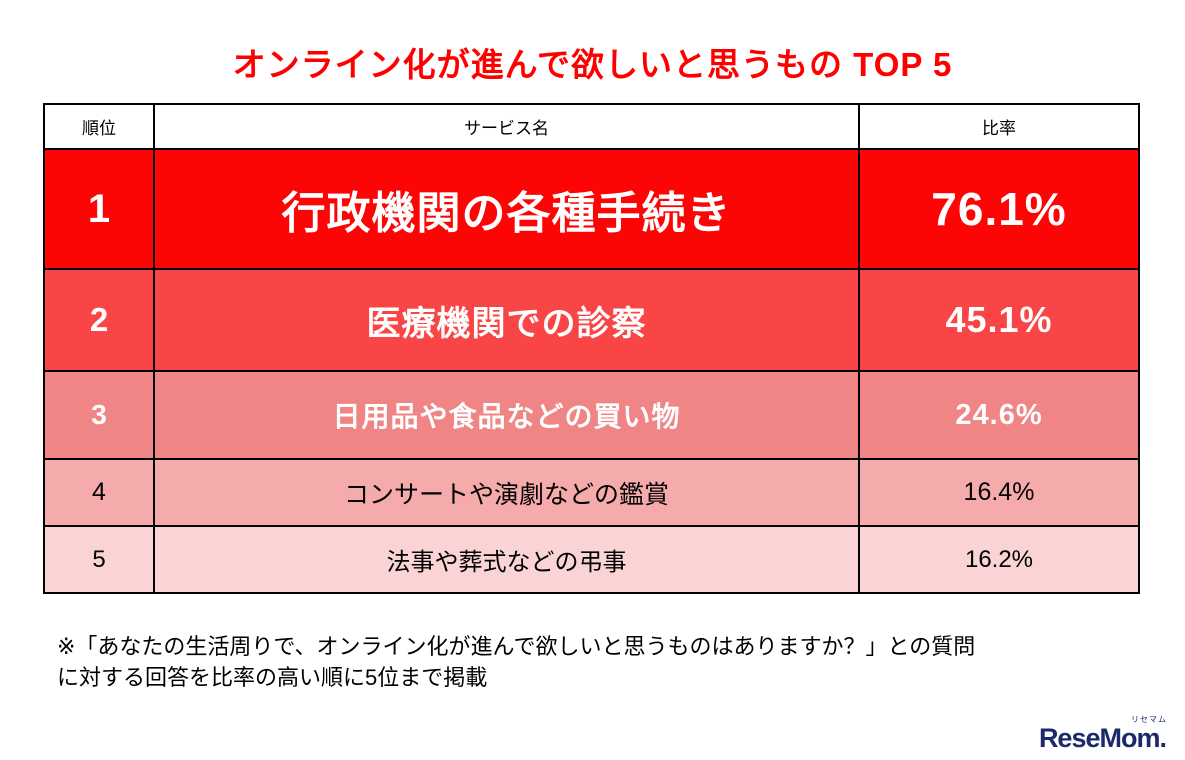 The height and width of the screenshot is (760, 1185). What do you see at coordinates (506, 209) in the screenshot?
I see `service-cell: 行政機関の各種手続き` at bounding box center [506, 209].